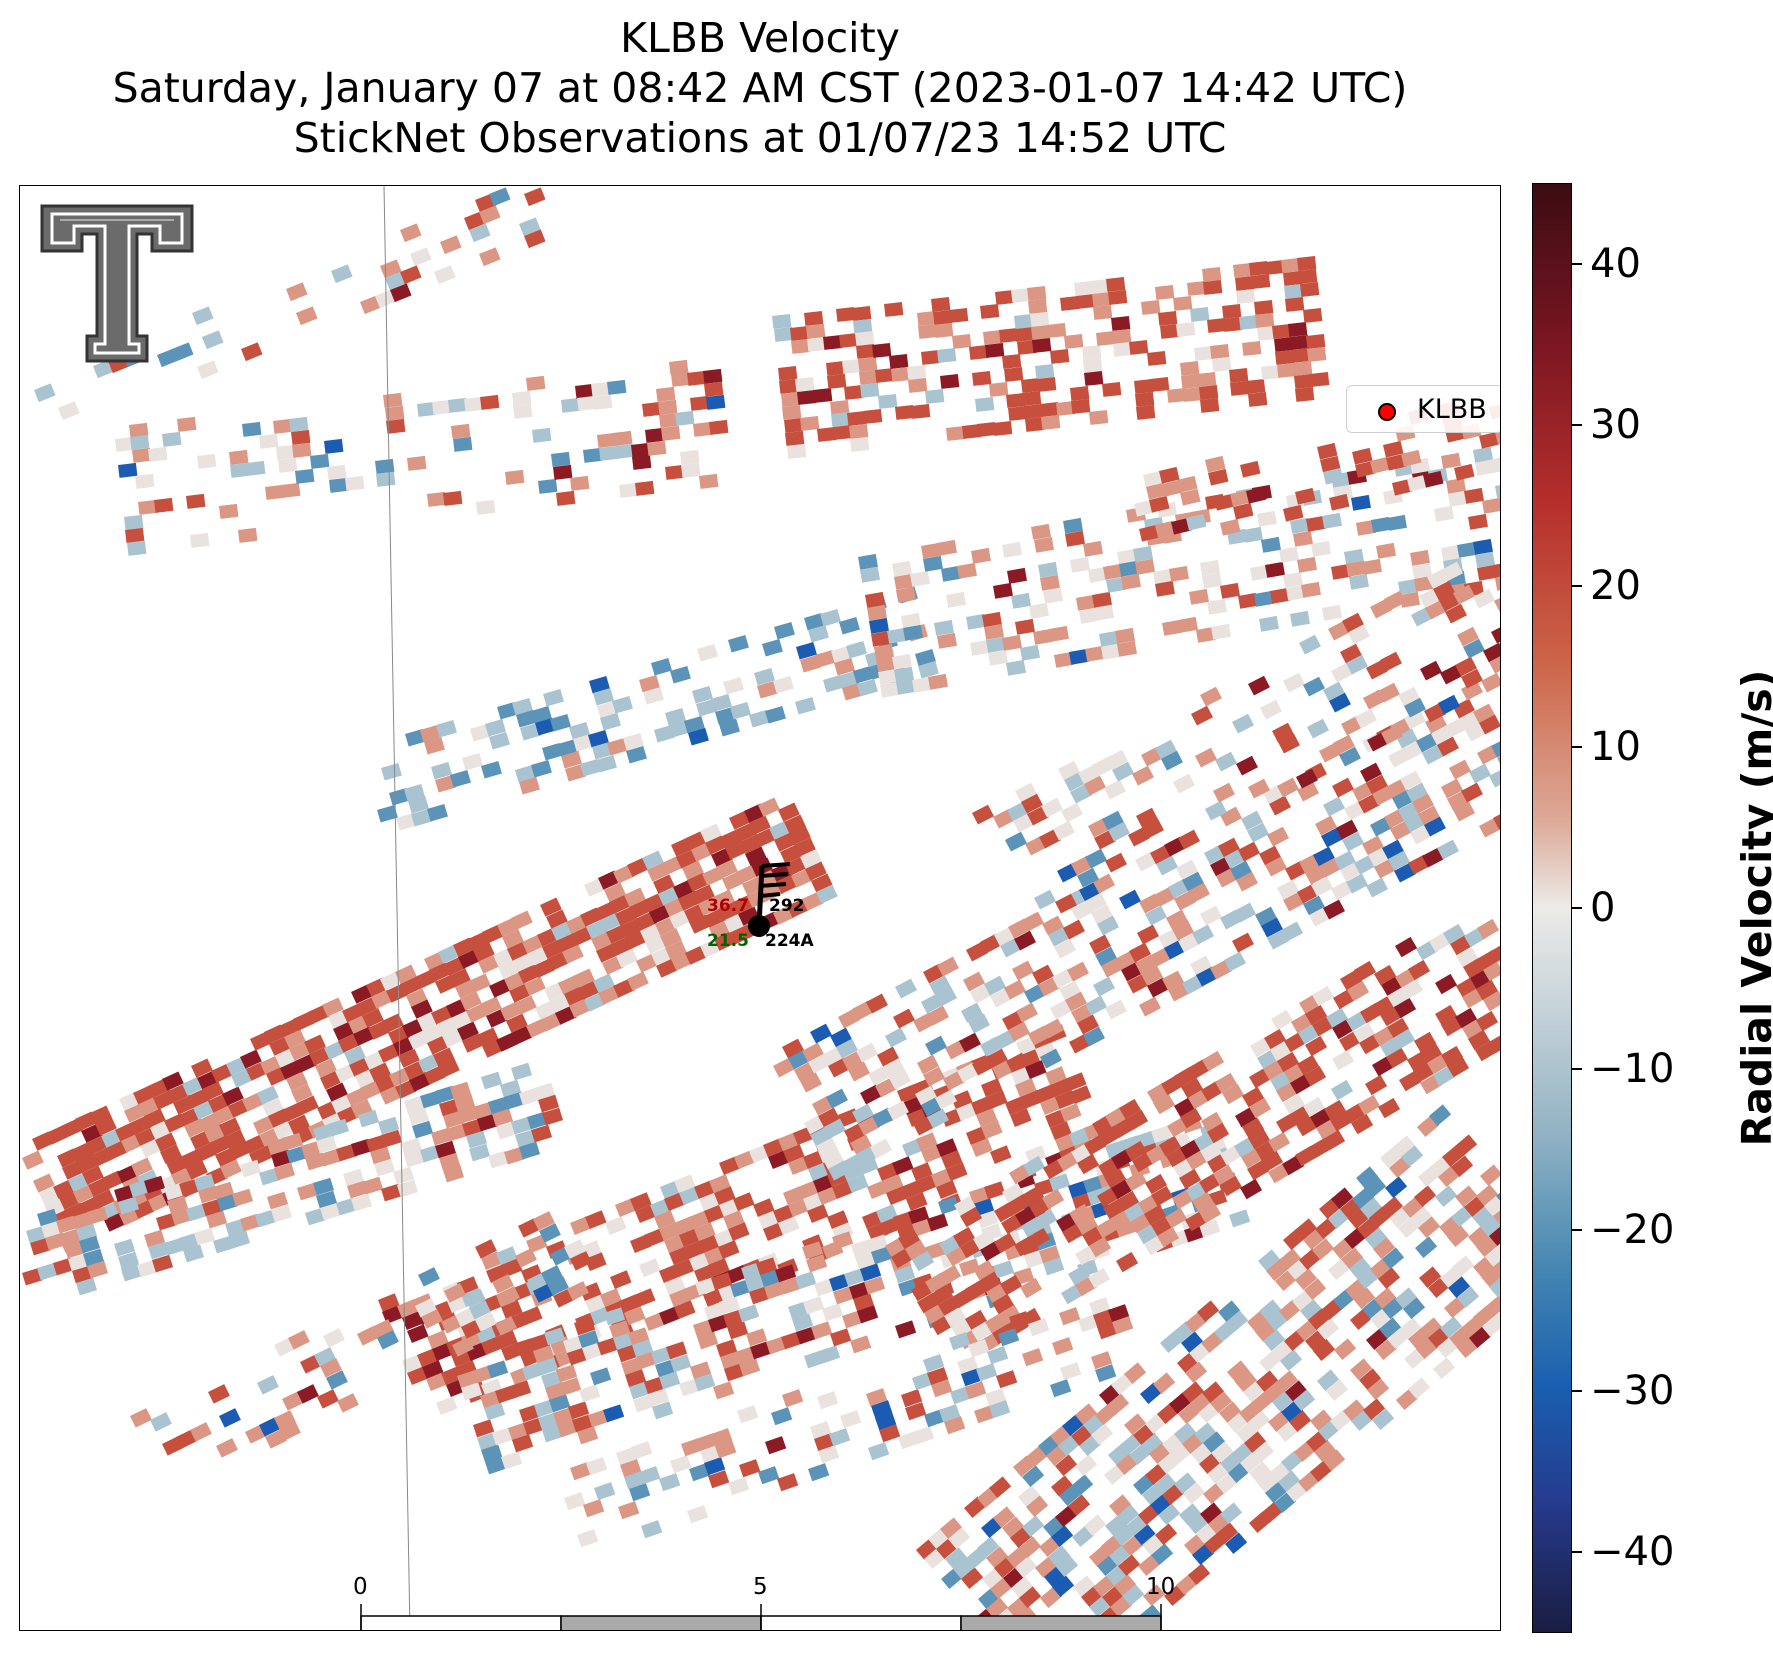  Describe the element at coordinates (1161, 1587) in the screenshot. I see `scale-label-10: 10` at that location.